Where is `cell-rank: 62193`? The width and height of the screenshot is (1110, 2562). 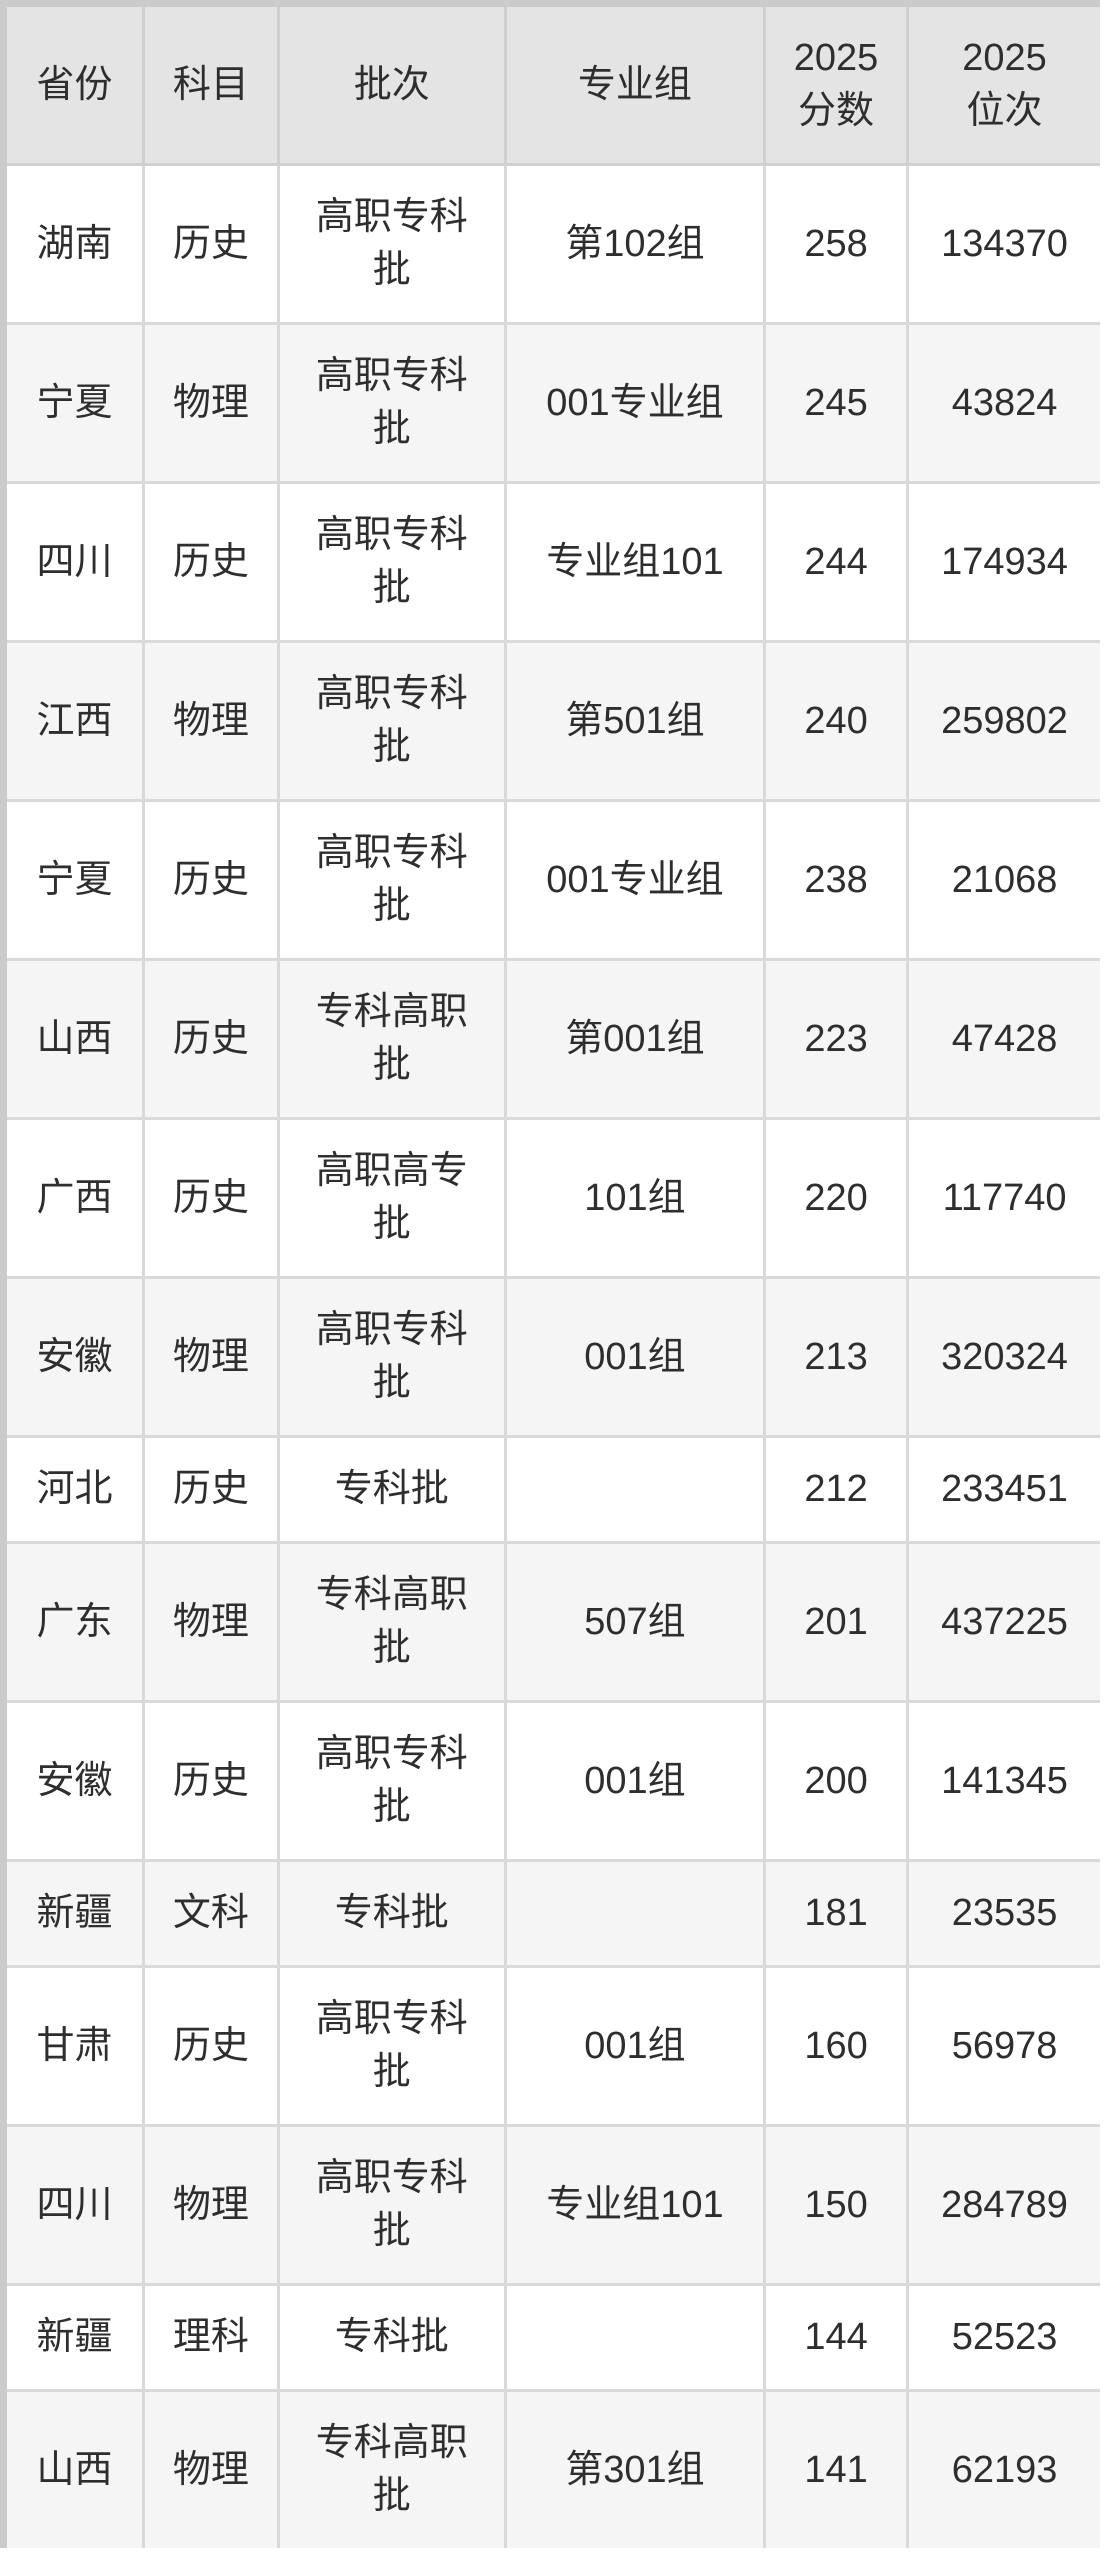
cell-rank: 62193 is located at coordinates (1003, 2468).